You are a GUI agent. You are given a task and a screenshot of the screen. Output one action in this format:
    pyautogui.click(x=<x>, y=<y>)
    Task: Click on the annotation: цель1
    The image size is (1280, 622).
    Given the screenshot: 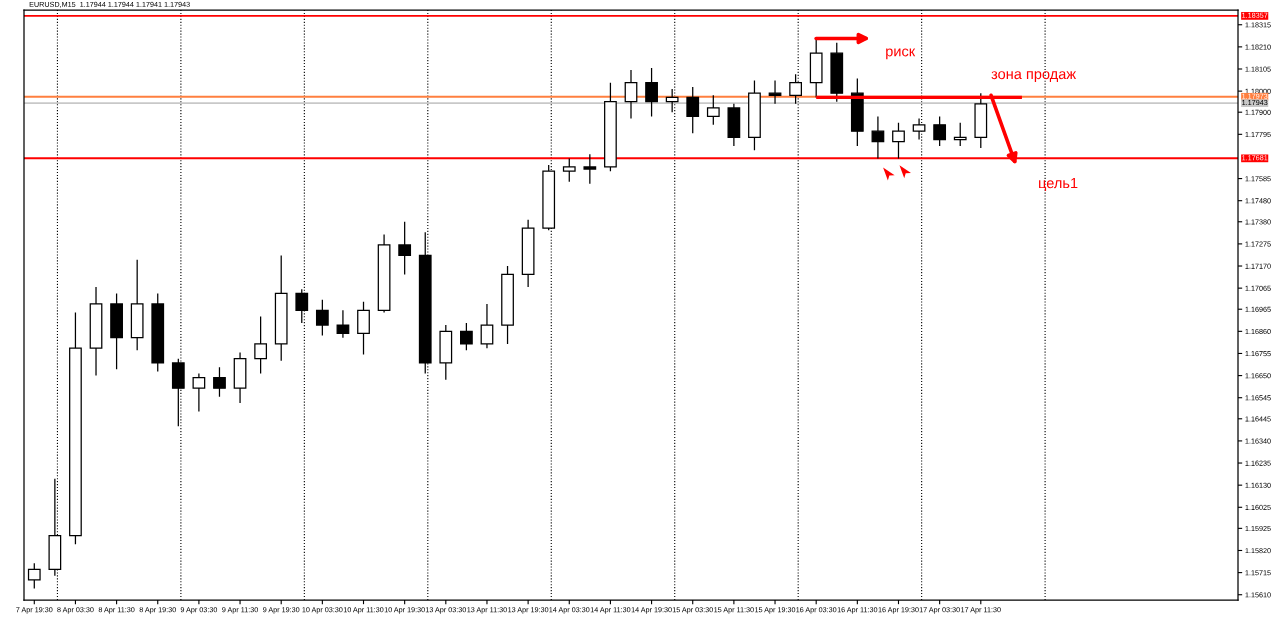 What is the action you would take?
    pyautogui.click(x=1058, y=184)
    